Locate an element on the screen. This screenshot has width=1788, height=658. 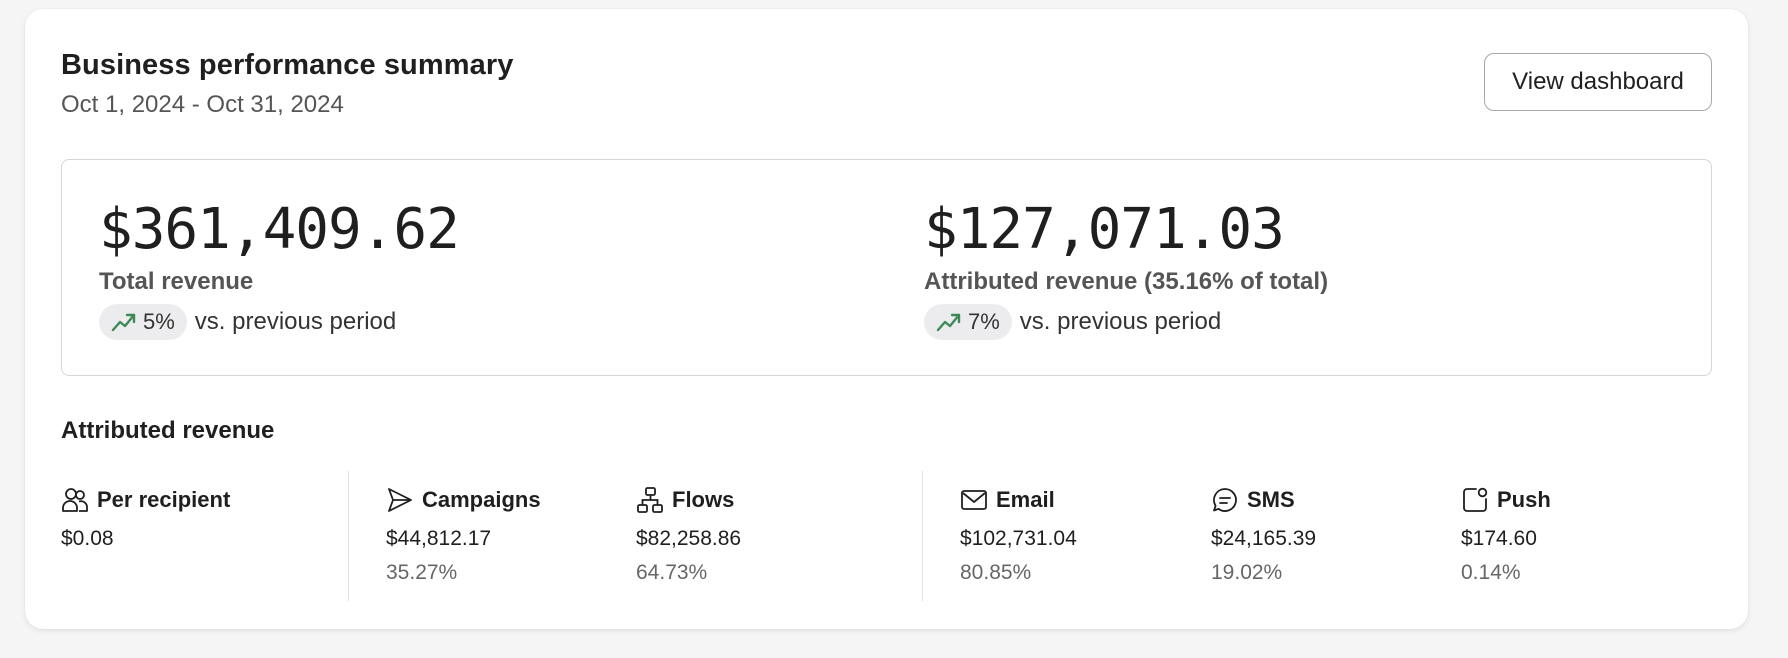
attributed-revenue-value: $127,071.03 is located at coordinates (1104, 229).